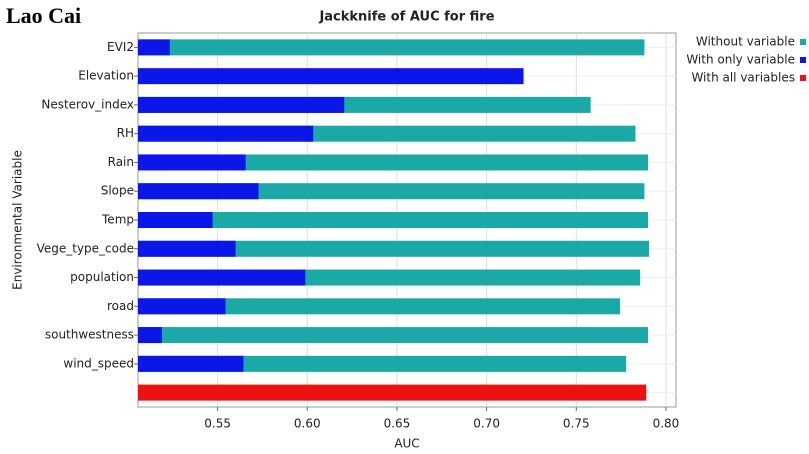  Describe the element at coordinates (43, 15) in the screenshot. I see `panel-label: Lao Cai` at that location.